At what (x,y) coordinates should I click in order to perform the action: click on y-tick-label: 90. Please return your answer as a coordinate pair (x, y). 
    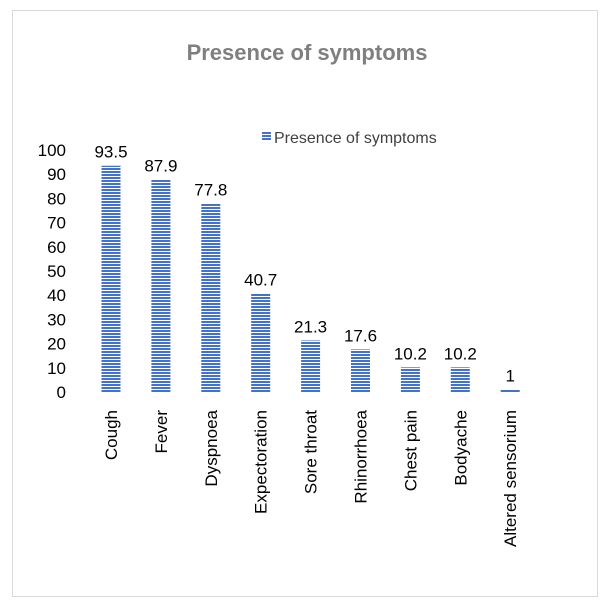
    Looking at the image, I should click on (56, 174).